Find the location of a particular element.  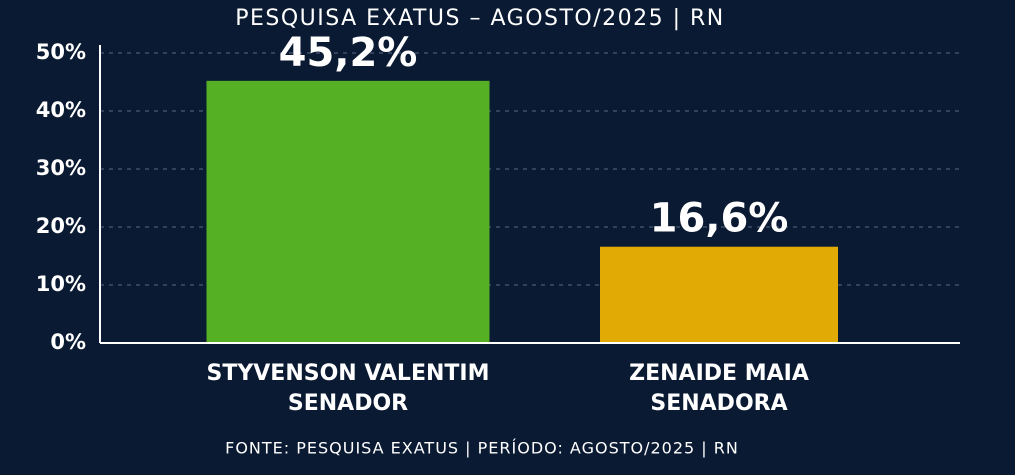

value-label: 16,6% is located at coordinates (719, 219).